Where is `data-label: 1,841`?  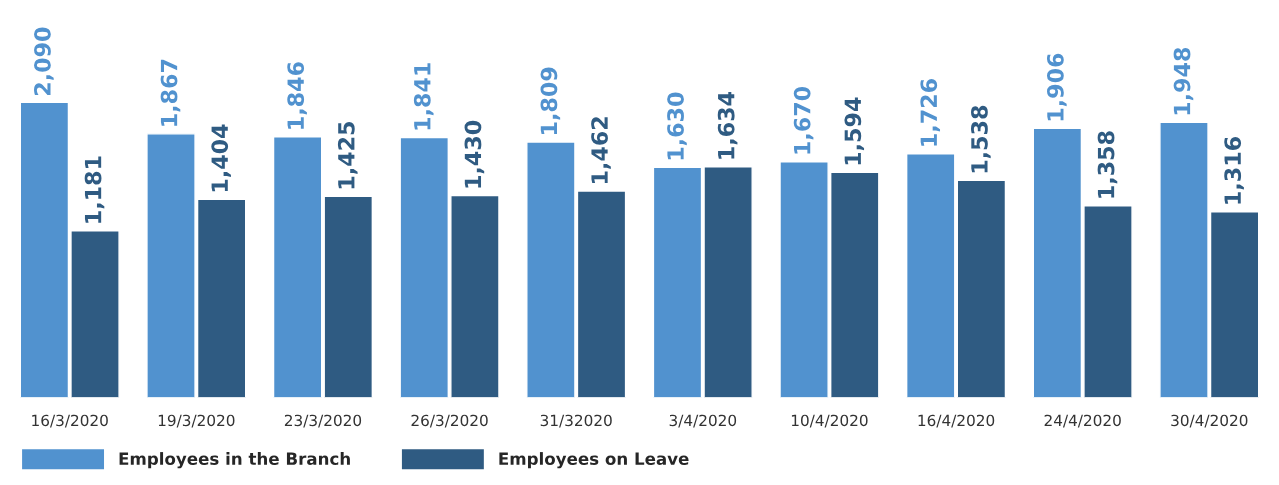 data-label: 1,841 is located at coordinates (423, 96).